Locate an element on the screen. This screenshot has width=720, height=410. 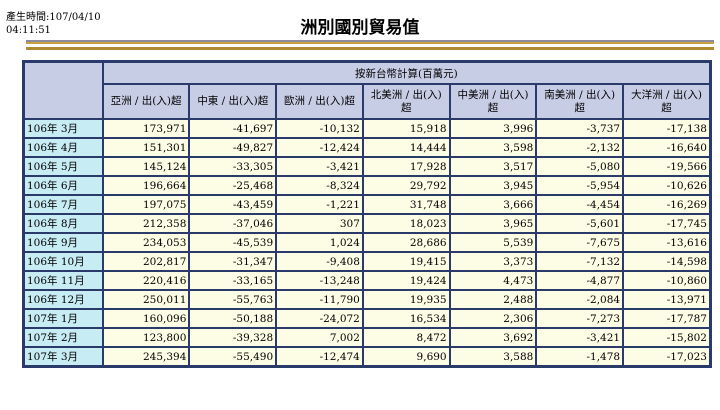
value-cell: 202,817 is located at coordinates (146, 261).